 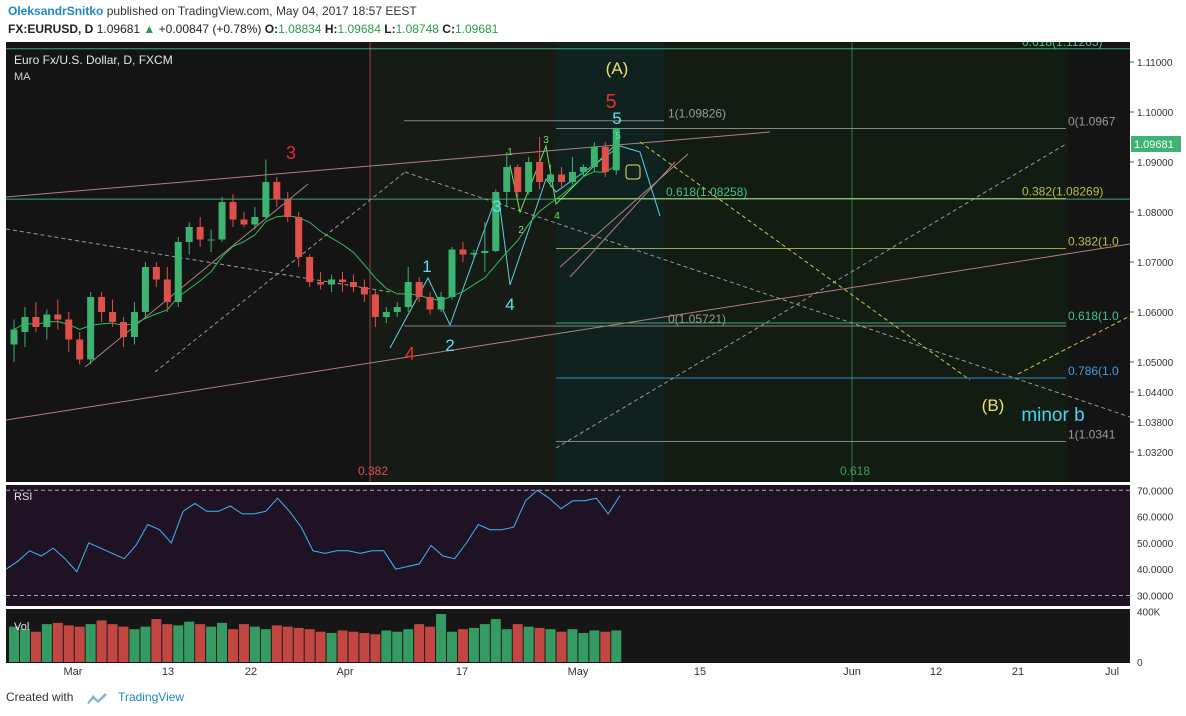 I want to click on open-value: 1.08834, so click(x=300, y=29).